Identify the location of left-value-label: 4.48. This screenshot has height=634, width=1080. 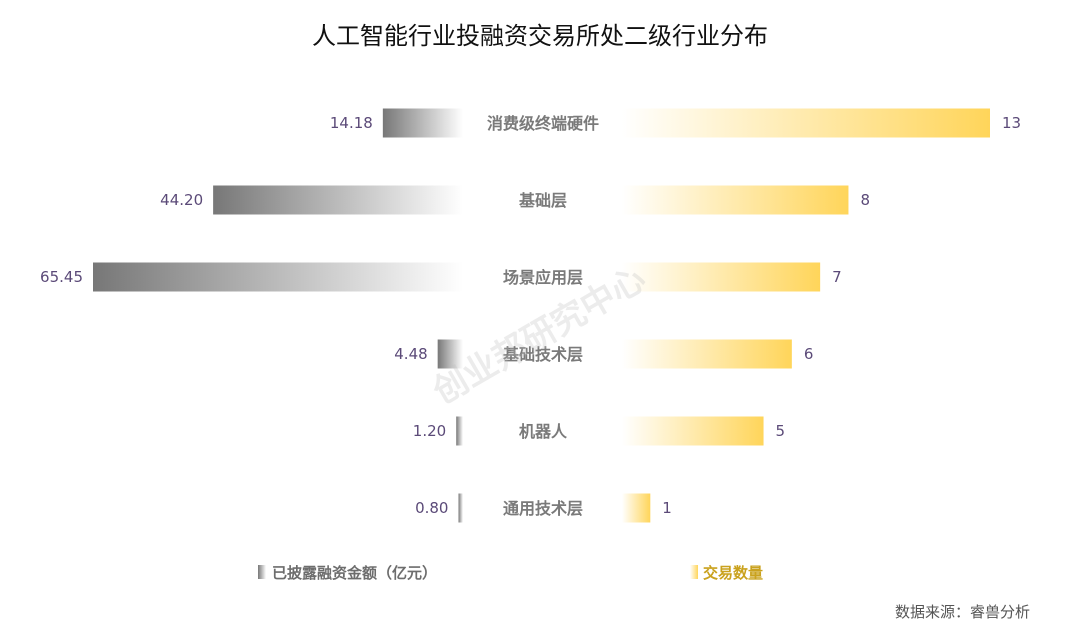
(410, 354).